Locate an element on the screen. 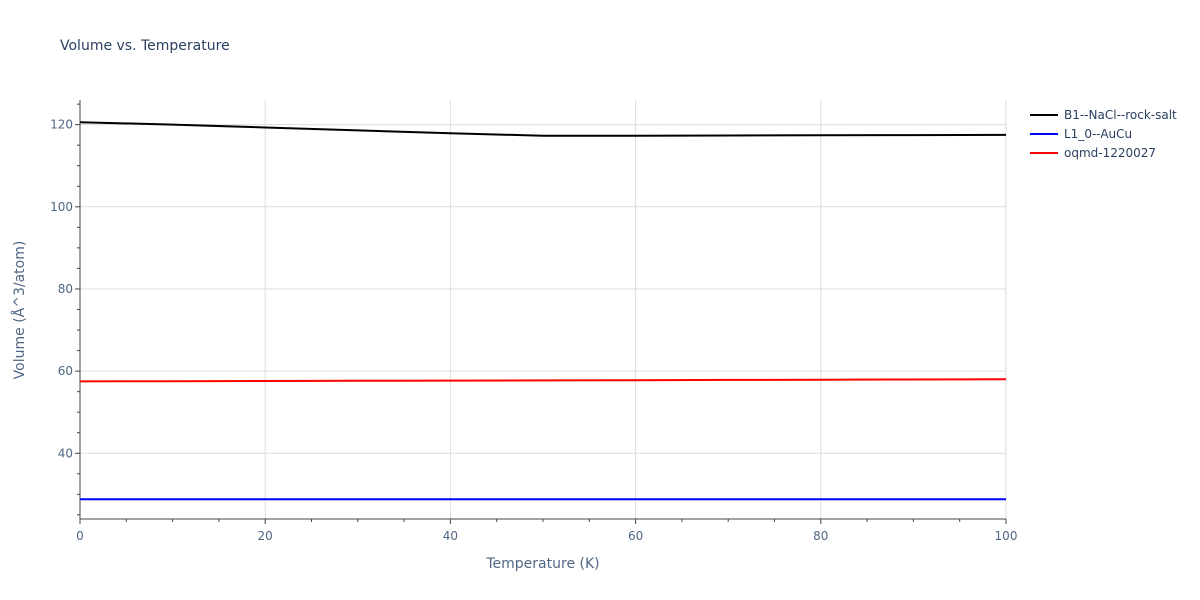 Image resolution: width=1200 pixels, height=600 pixels. y-tick-label-0: 40 is located at coordinates (65, 453).